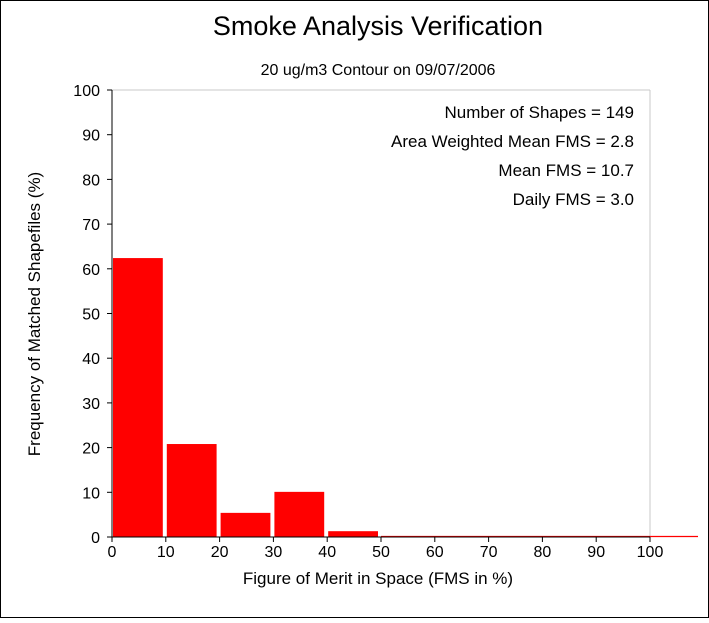 Image resolution: width=709 pixels, height=623 pixels. What do you see at coordinates (91, 359) in the screenshot?
I see `y-tick-label-4: 40` at bounding box center [91, 359].